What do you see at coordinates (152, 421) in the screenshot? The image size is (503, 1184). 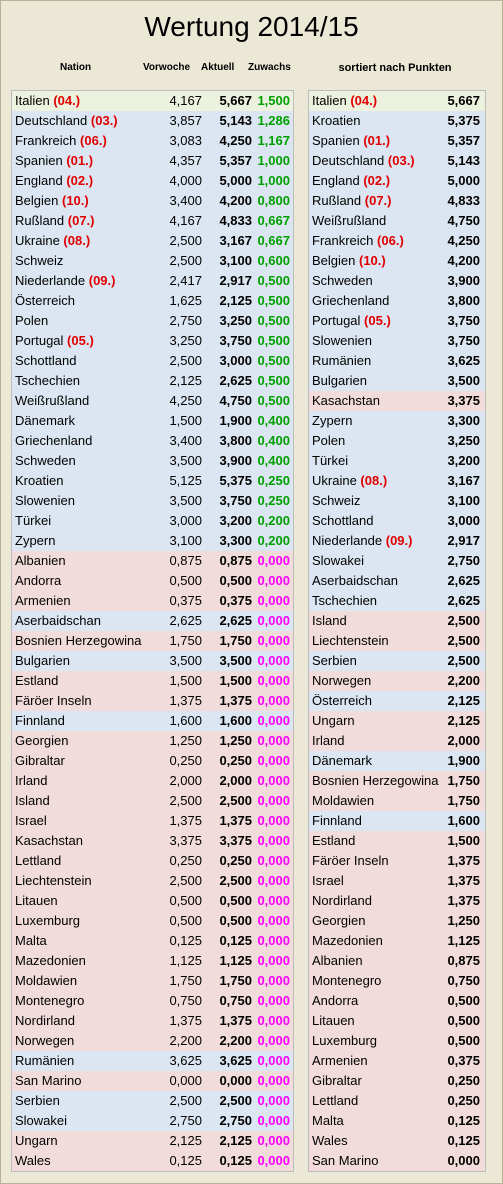 I see `table-row: Dänemark 1,500 1,900 0,400` at bounding box center [152, 421].